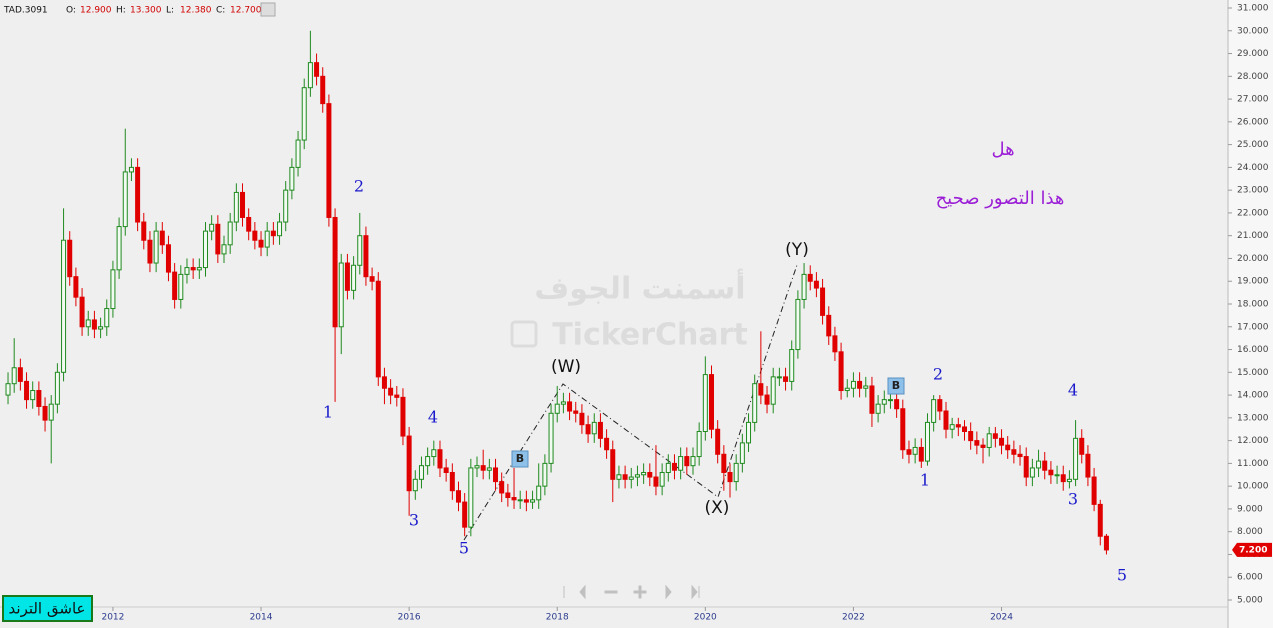  I want to click on y-tick-label: 14.000, so click(1253, 396).